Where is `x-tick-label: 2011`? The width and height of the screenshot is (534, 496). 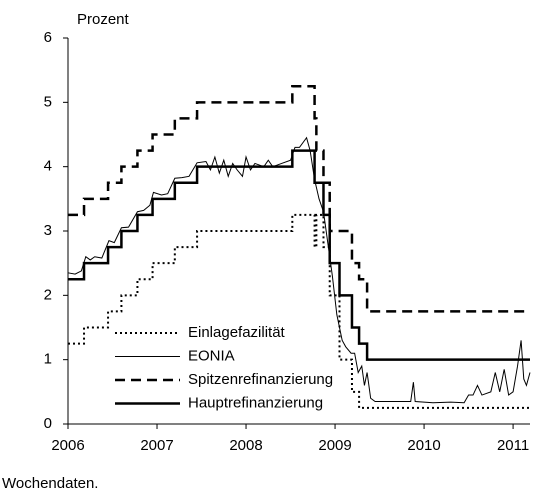 x-tick-label: 2011 is located at coordinates (513, 445).